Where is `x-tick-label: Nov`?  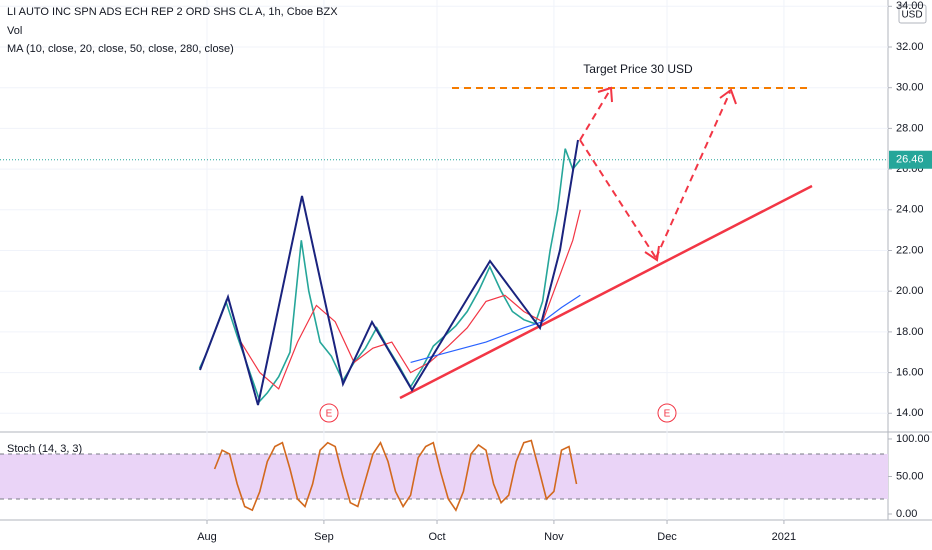
x-tick-label: Nov is located at coordinates (554, 537).